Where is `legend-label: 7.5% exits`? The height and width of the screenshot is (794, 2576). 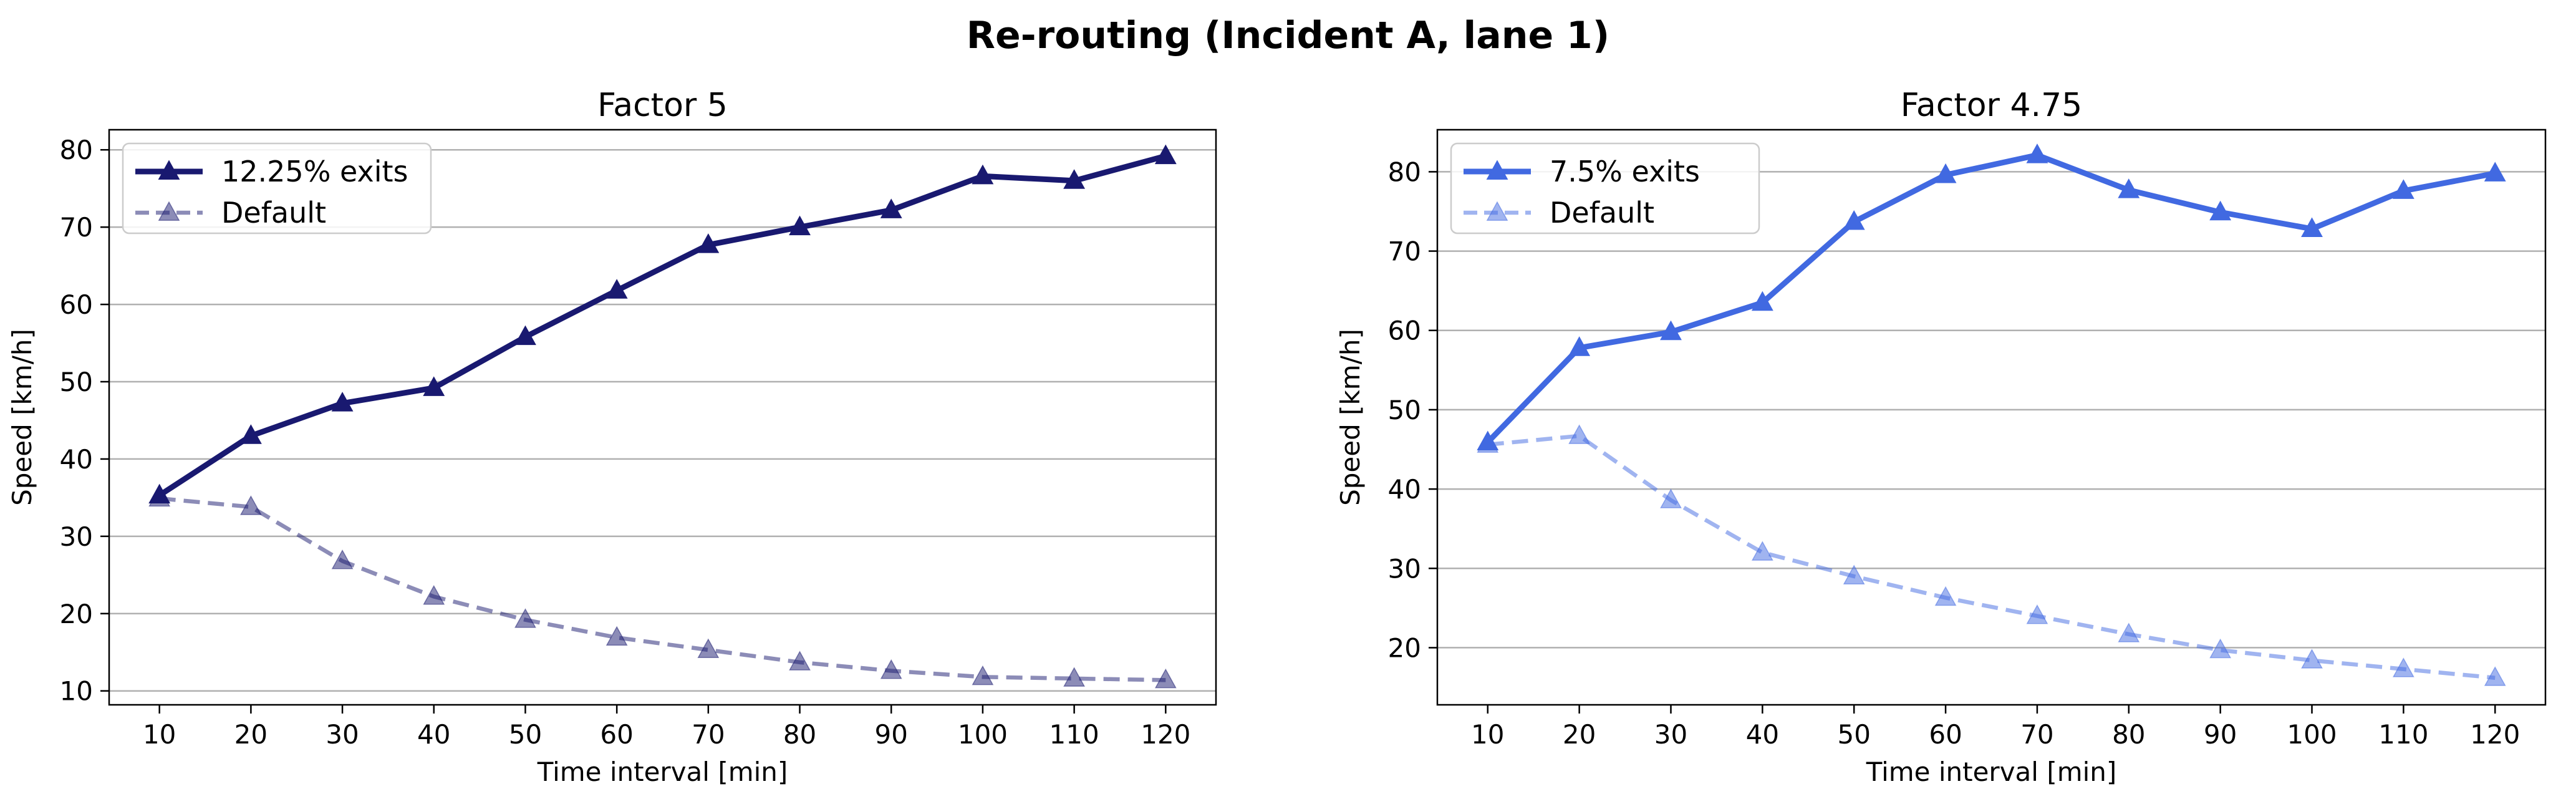
legend-label: 7.5% exits is located at coordinates (1625, 171).